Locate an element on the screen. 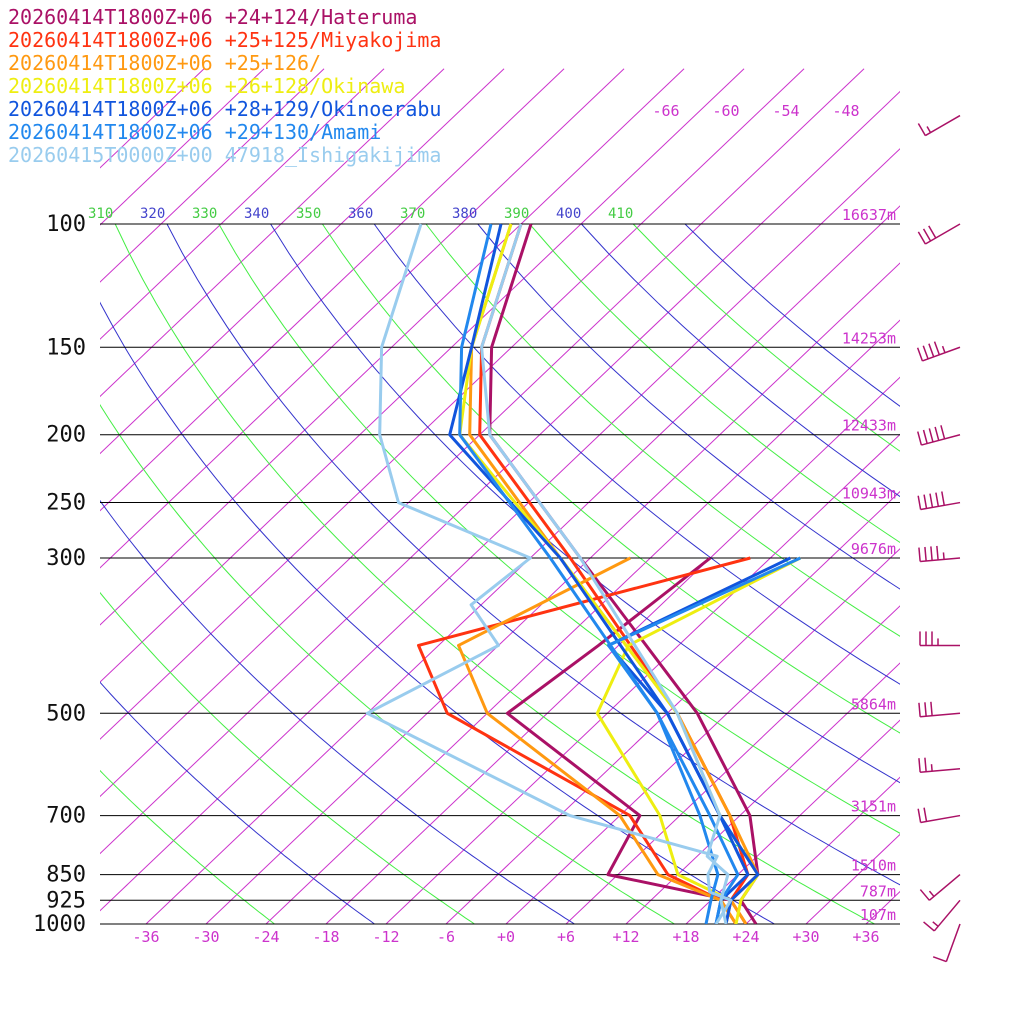  legend-entry: 20260414T1800Z+06 +25+126/ is located at coordinates (164, 63).